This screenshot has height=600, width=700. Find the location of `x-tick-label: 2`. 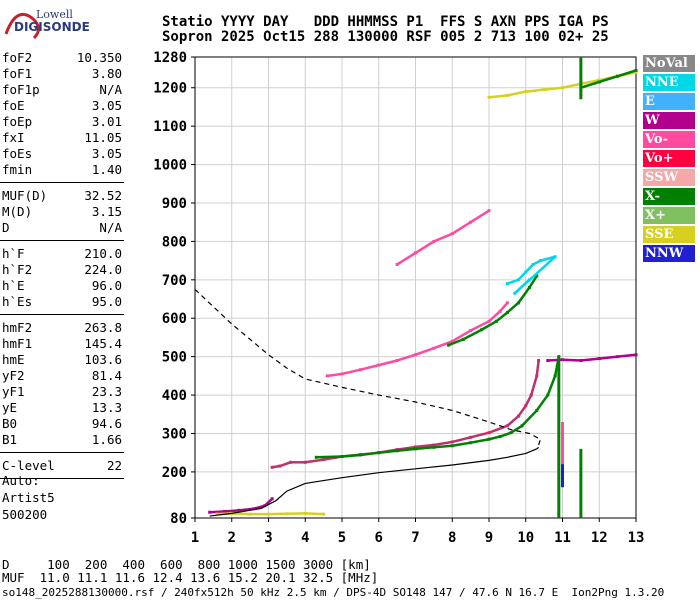

x-tick-label: 2 is located at coordinates (232, 538).